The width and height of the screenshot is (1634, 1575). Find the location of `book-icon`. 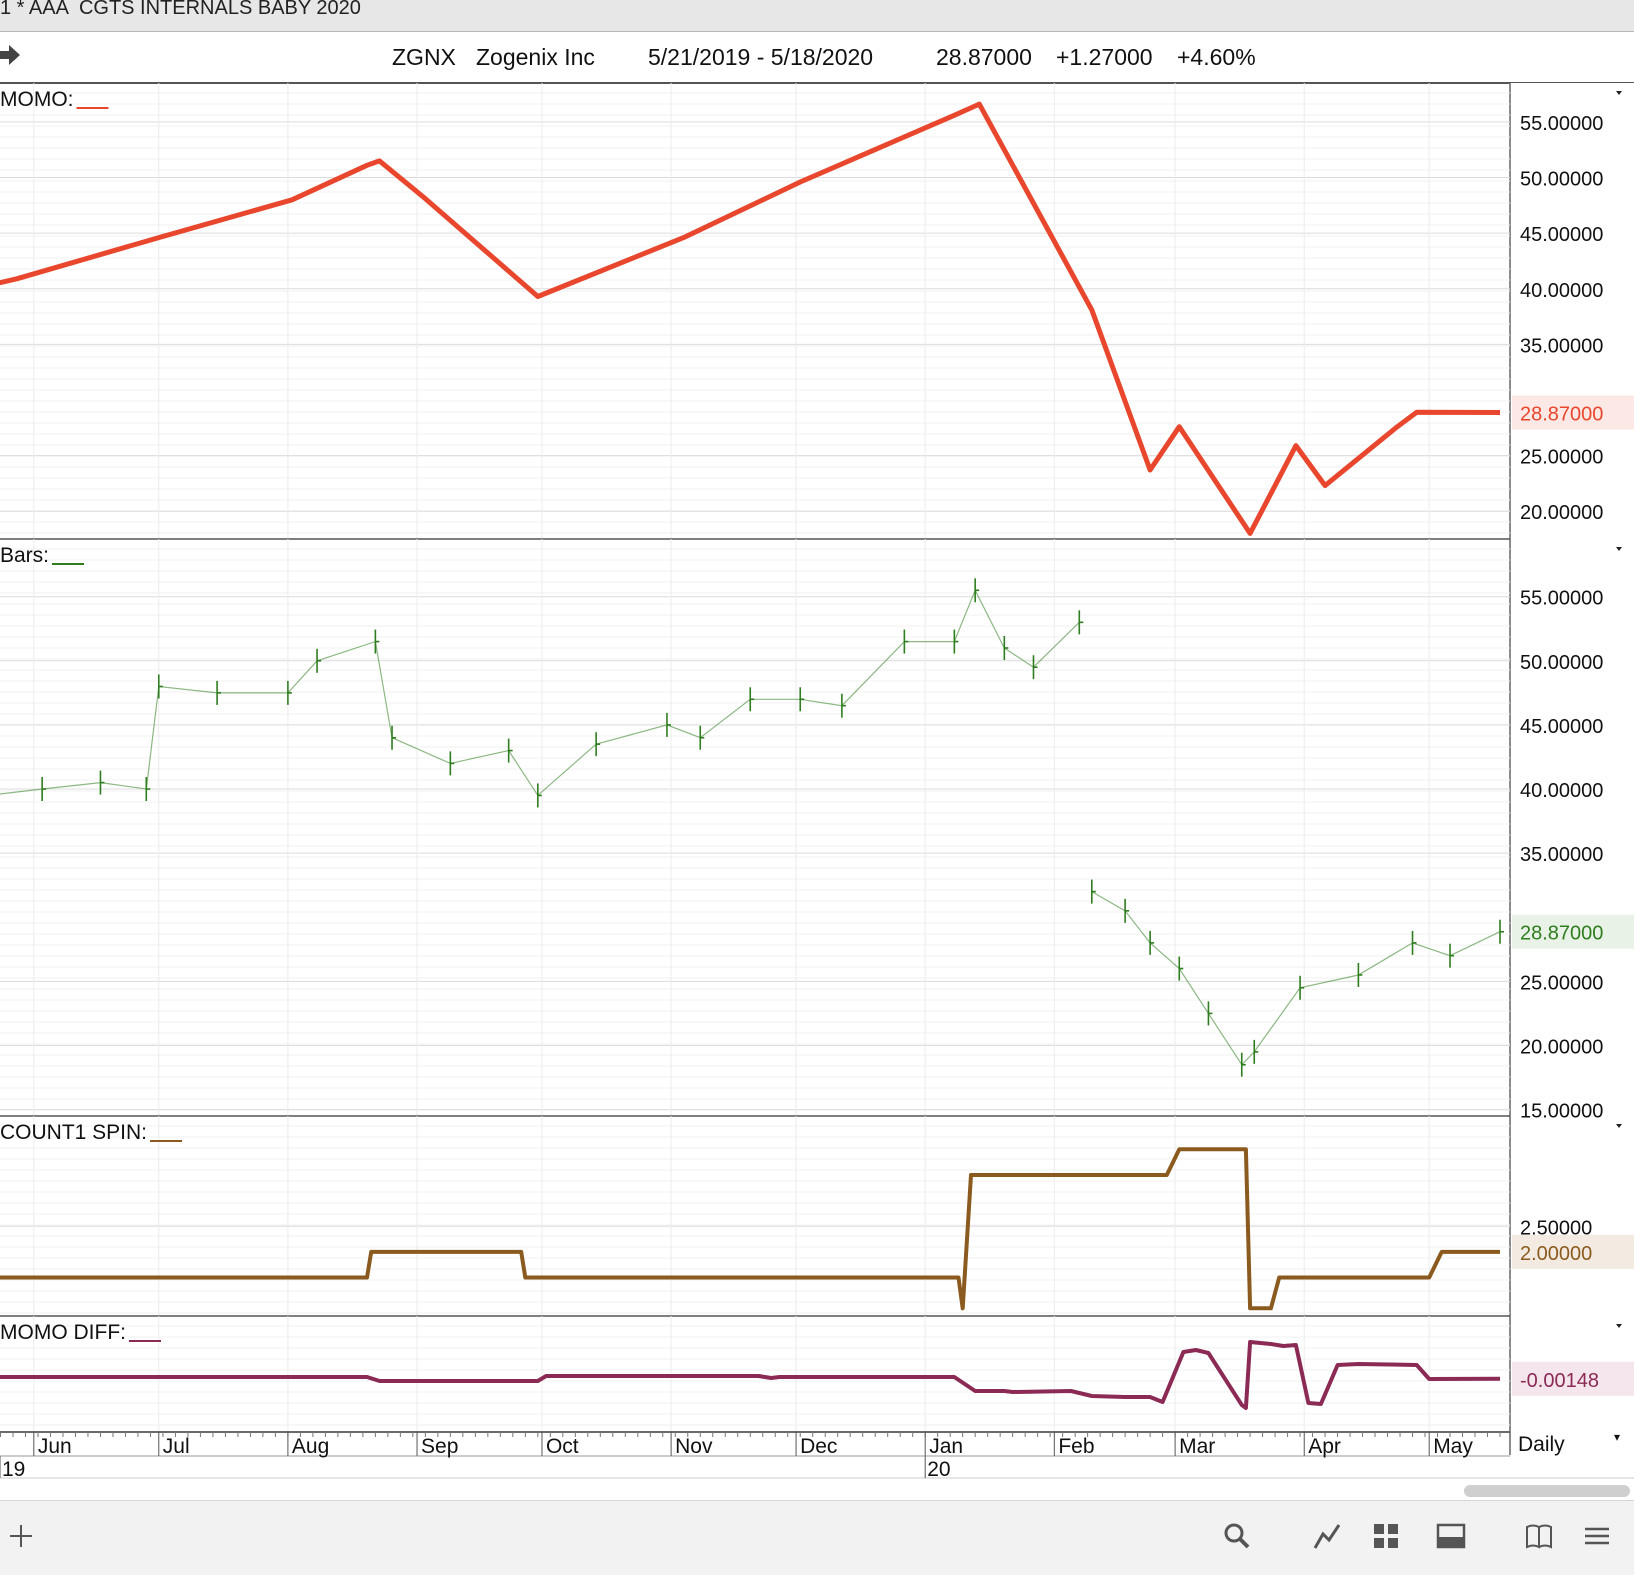

book-icon is located at coordinates (1539, 1536).